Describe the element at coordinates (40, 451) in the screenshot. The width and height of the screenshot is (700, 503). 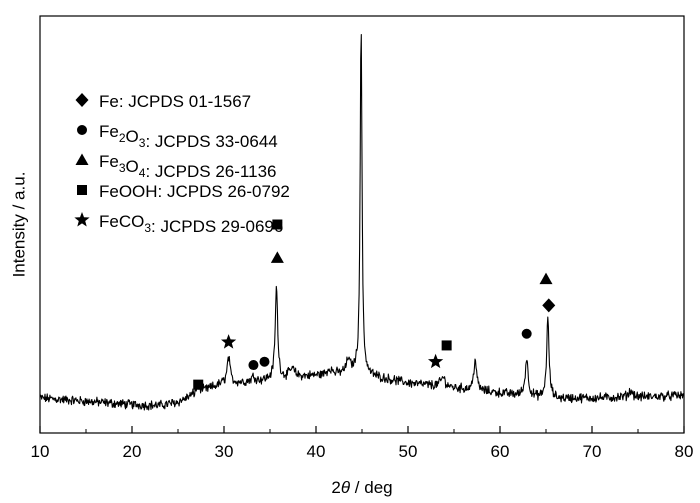
I see `x-tick-label: 10` at that location.